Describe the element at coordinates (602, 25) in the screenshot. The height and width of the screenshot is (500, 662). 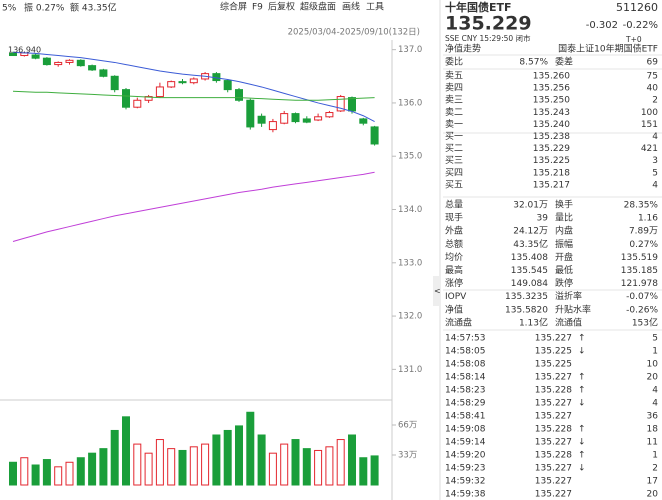
I see `change: -0.302` at that location.